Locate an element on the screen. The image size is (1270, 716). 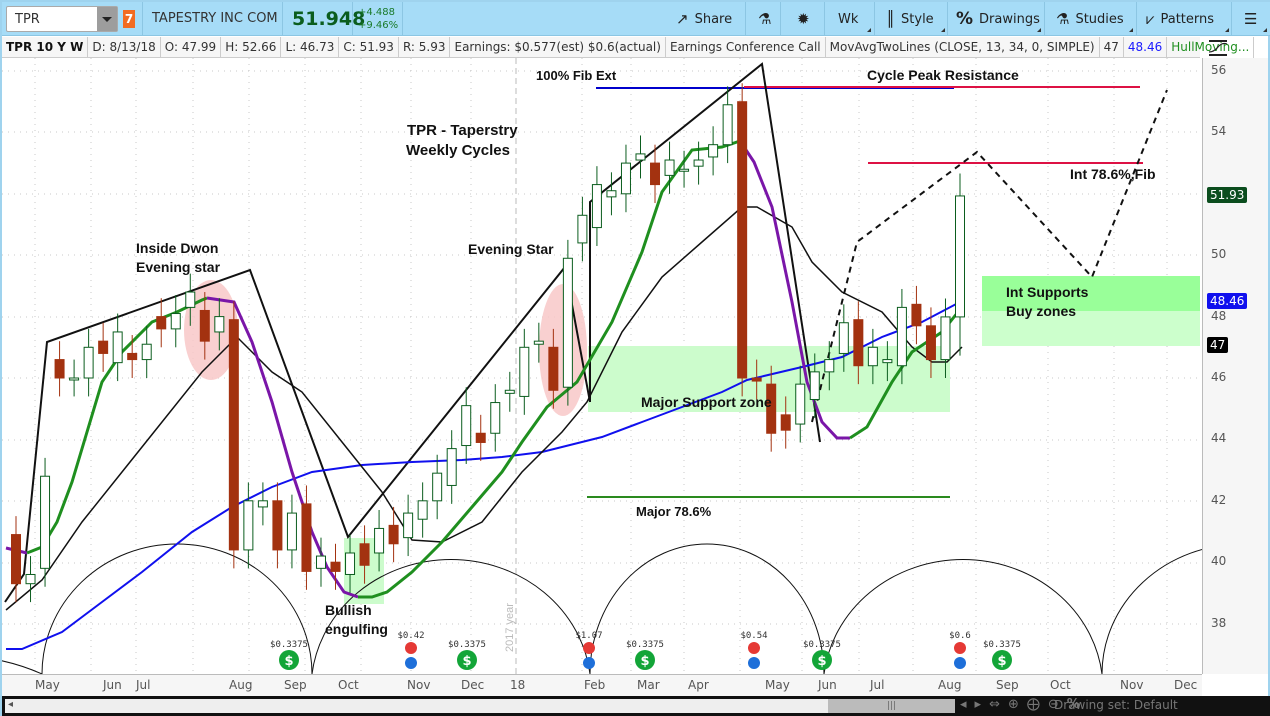
int-supports-zone-upper is located at coordinates (1091, 294).